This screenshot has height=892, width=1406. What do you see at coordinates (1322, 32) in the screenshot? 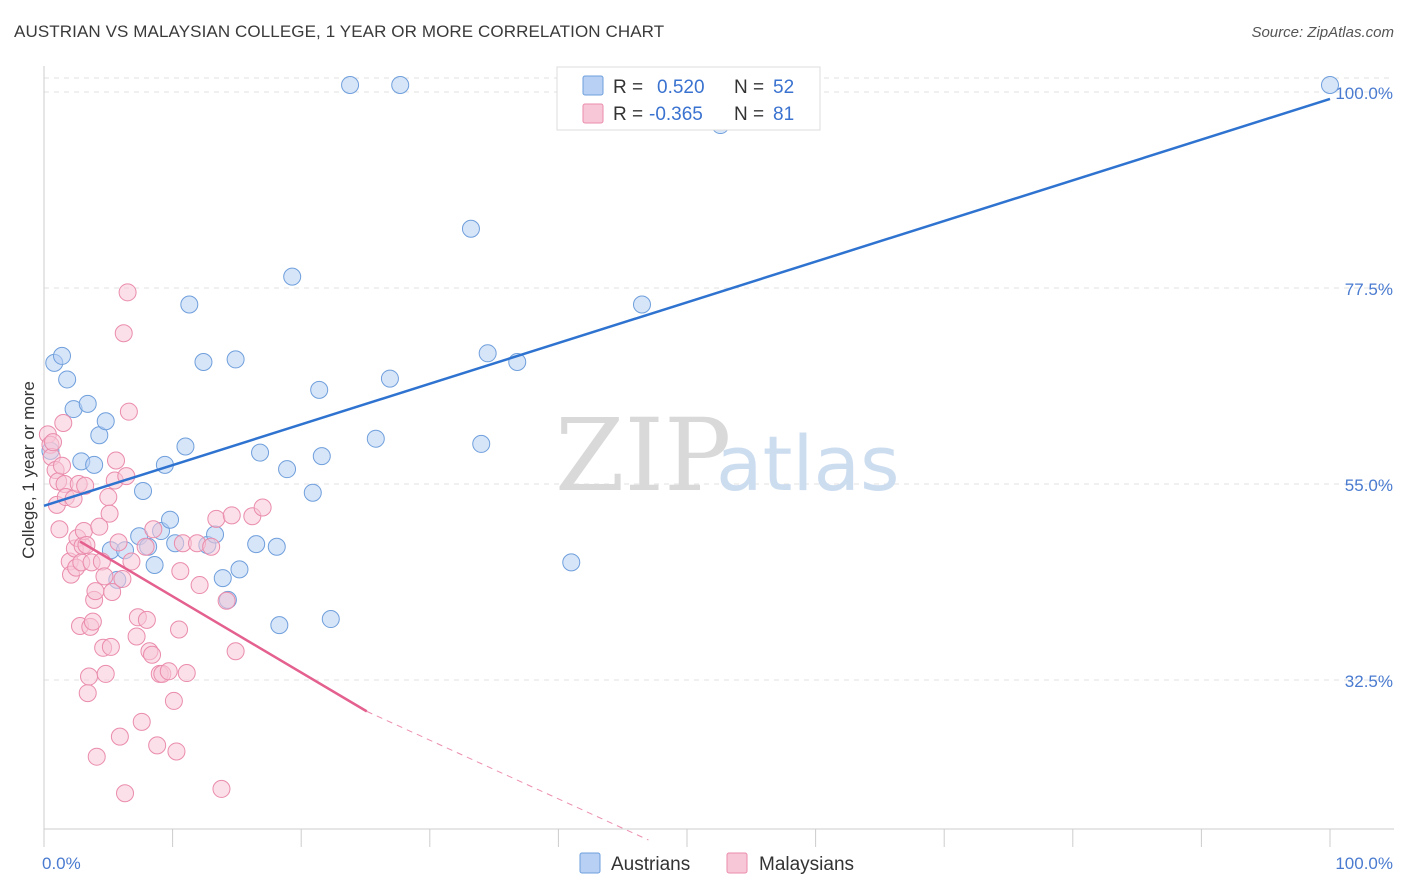
I see `source-credit: Source: ZipAtlas.com` at bounding box center [1322, 32].